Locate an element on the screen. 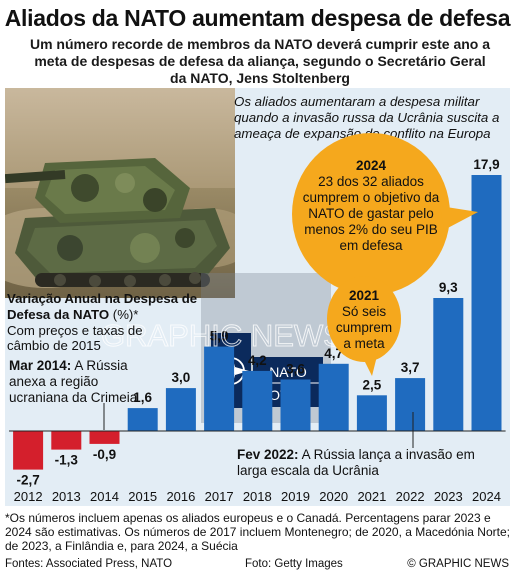  year-label-2021: 2021 is located at coordinates (371, 496).